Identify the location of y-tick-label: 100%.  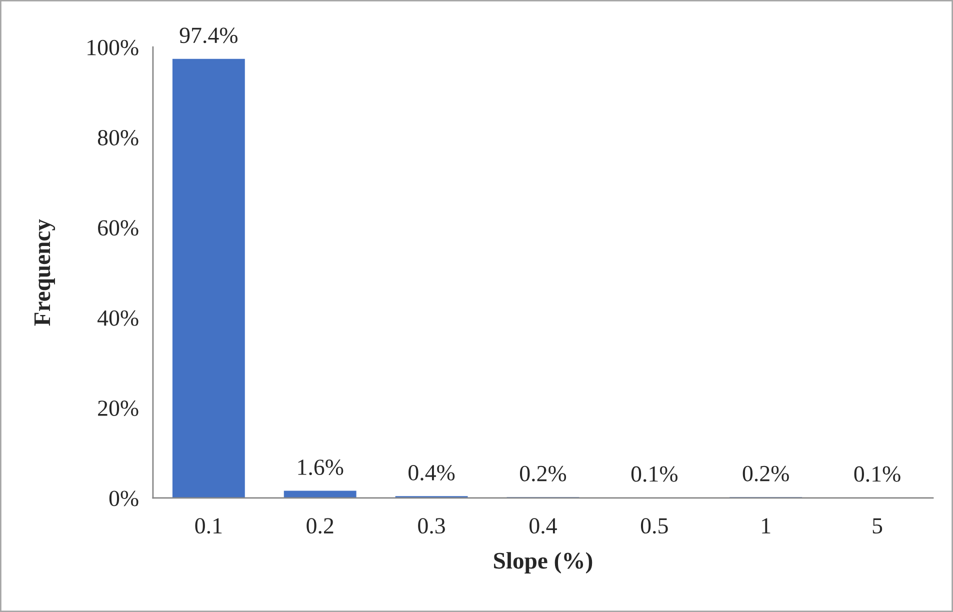
(113, 48).